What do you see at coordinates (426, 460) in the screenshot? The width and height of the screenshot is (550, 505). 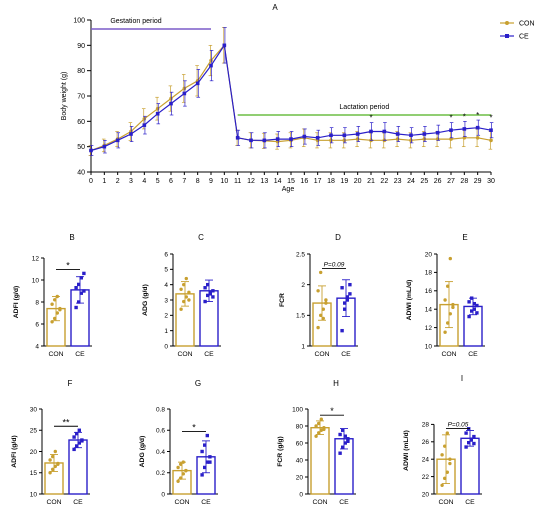 I see `y-tick-label: 24` at bounding box center [426, 460].